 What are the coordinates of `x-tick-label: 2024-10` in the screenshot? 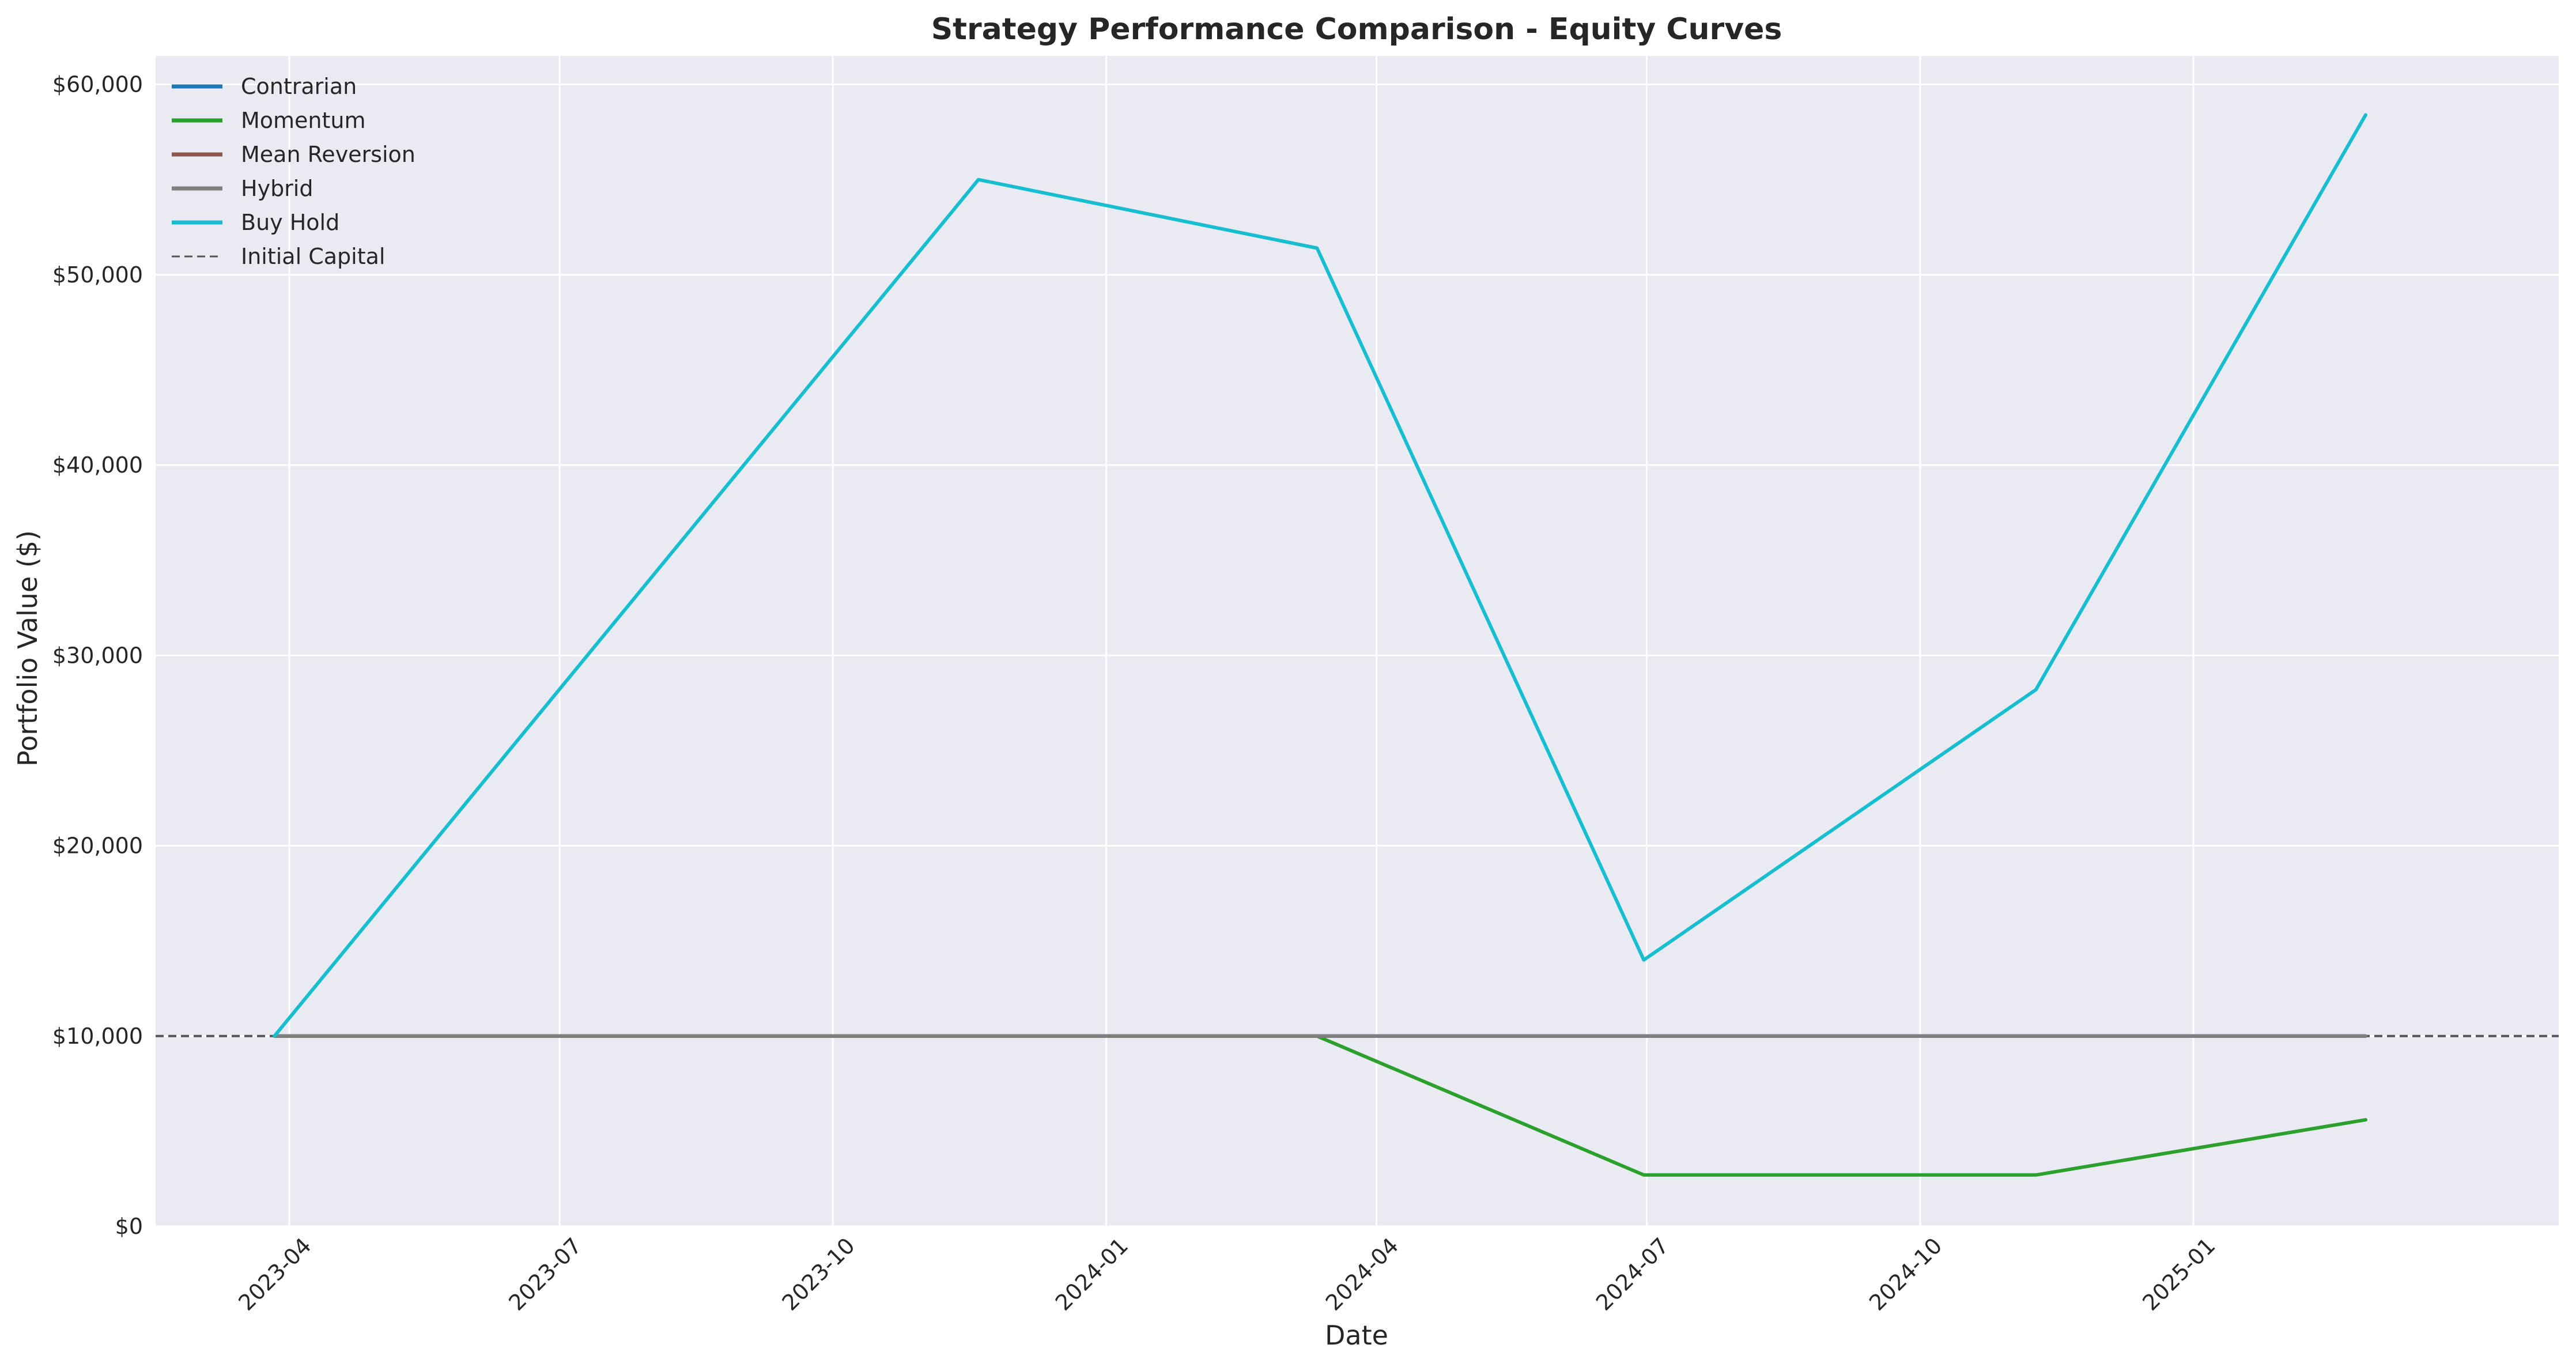 It's located at (1905, 1274).